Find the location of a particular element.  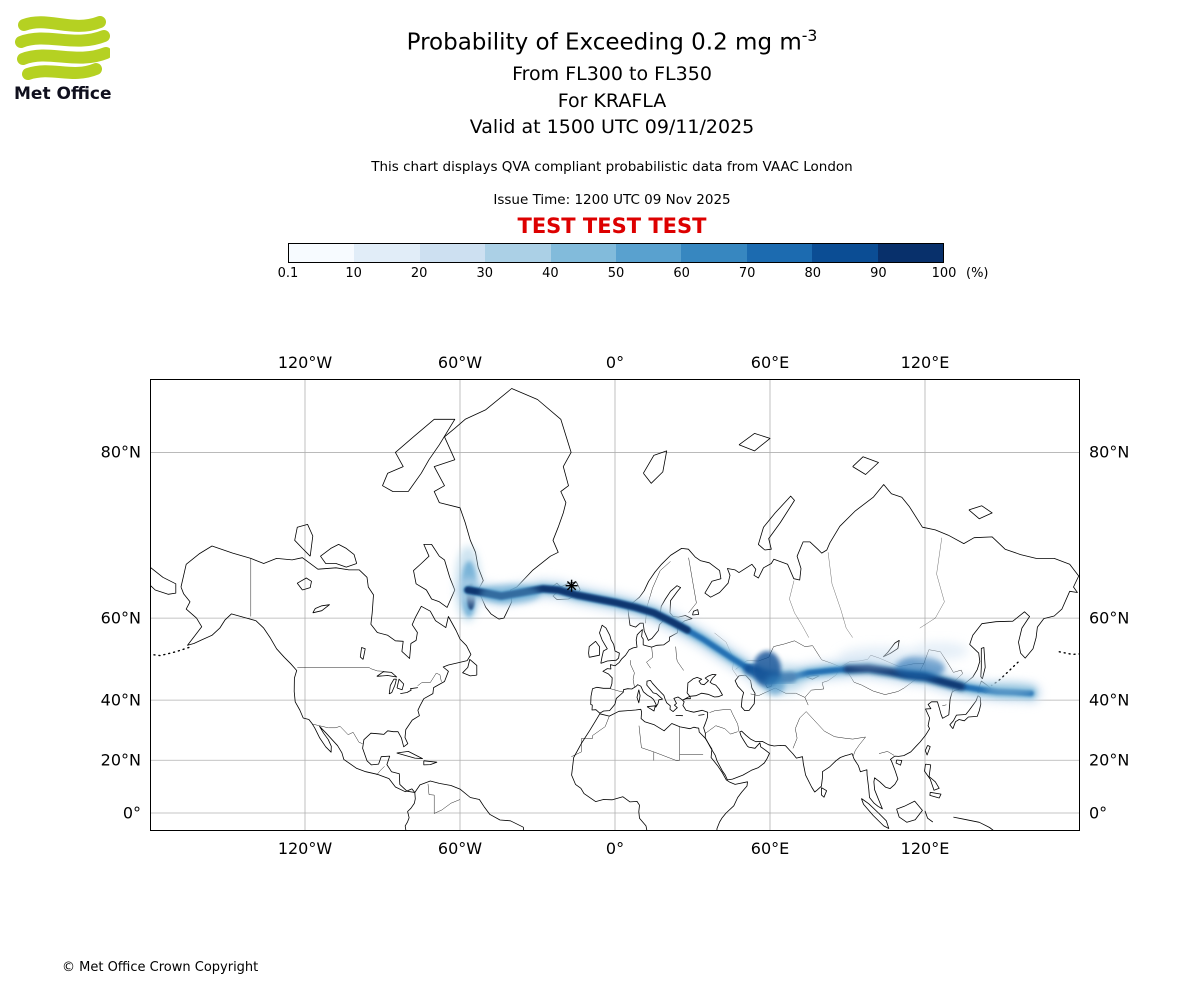

flight-level-subtitle: From FL300 to FL350 is located at coordinates (612, 74).